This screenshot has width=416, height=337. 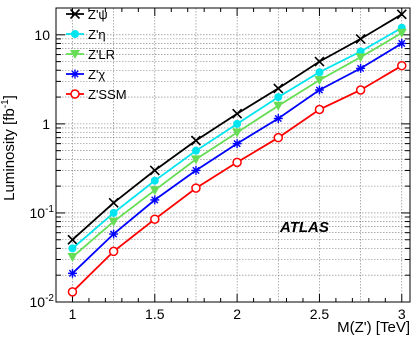 What do you see at coordinates (49, 209) in the screenshot?
I see `y-tick-label-exponent: -1` at bounding box center [49, 209].